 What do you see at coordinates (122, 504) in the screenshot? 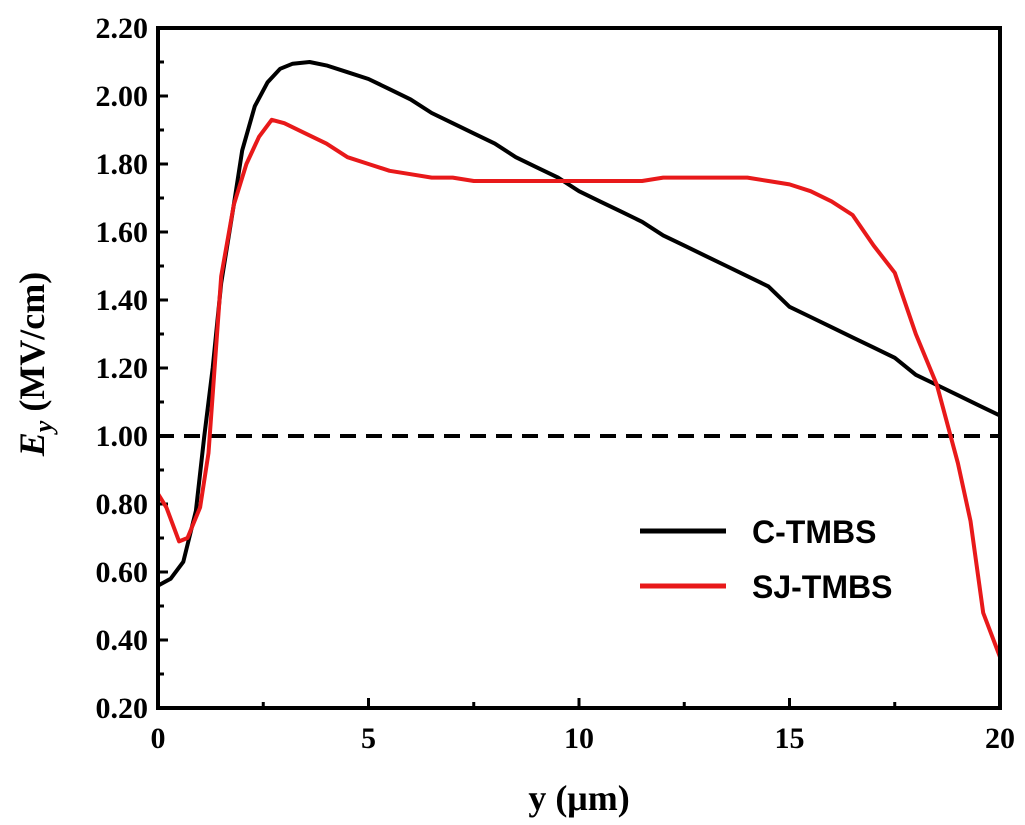
I see `y-tick-label: 0.80` at bounding box center [122, 504].